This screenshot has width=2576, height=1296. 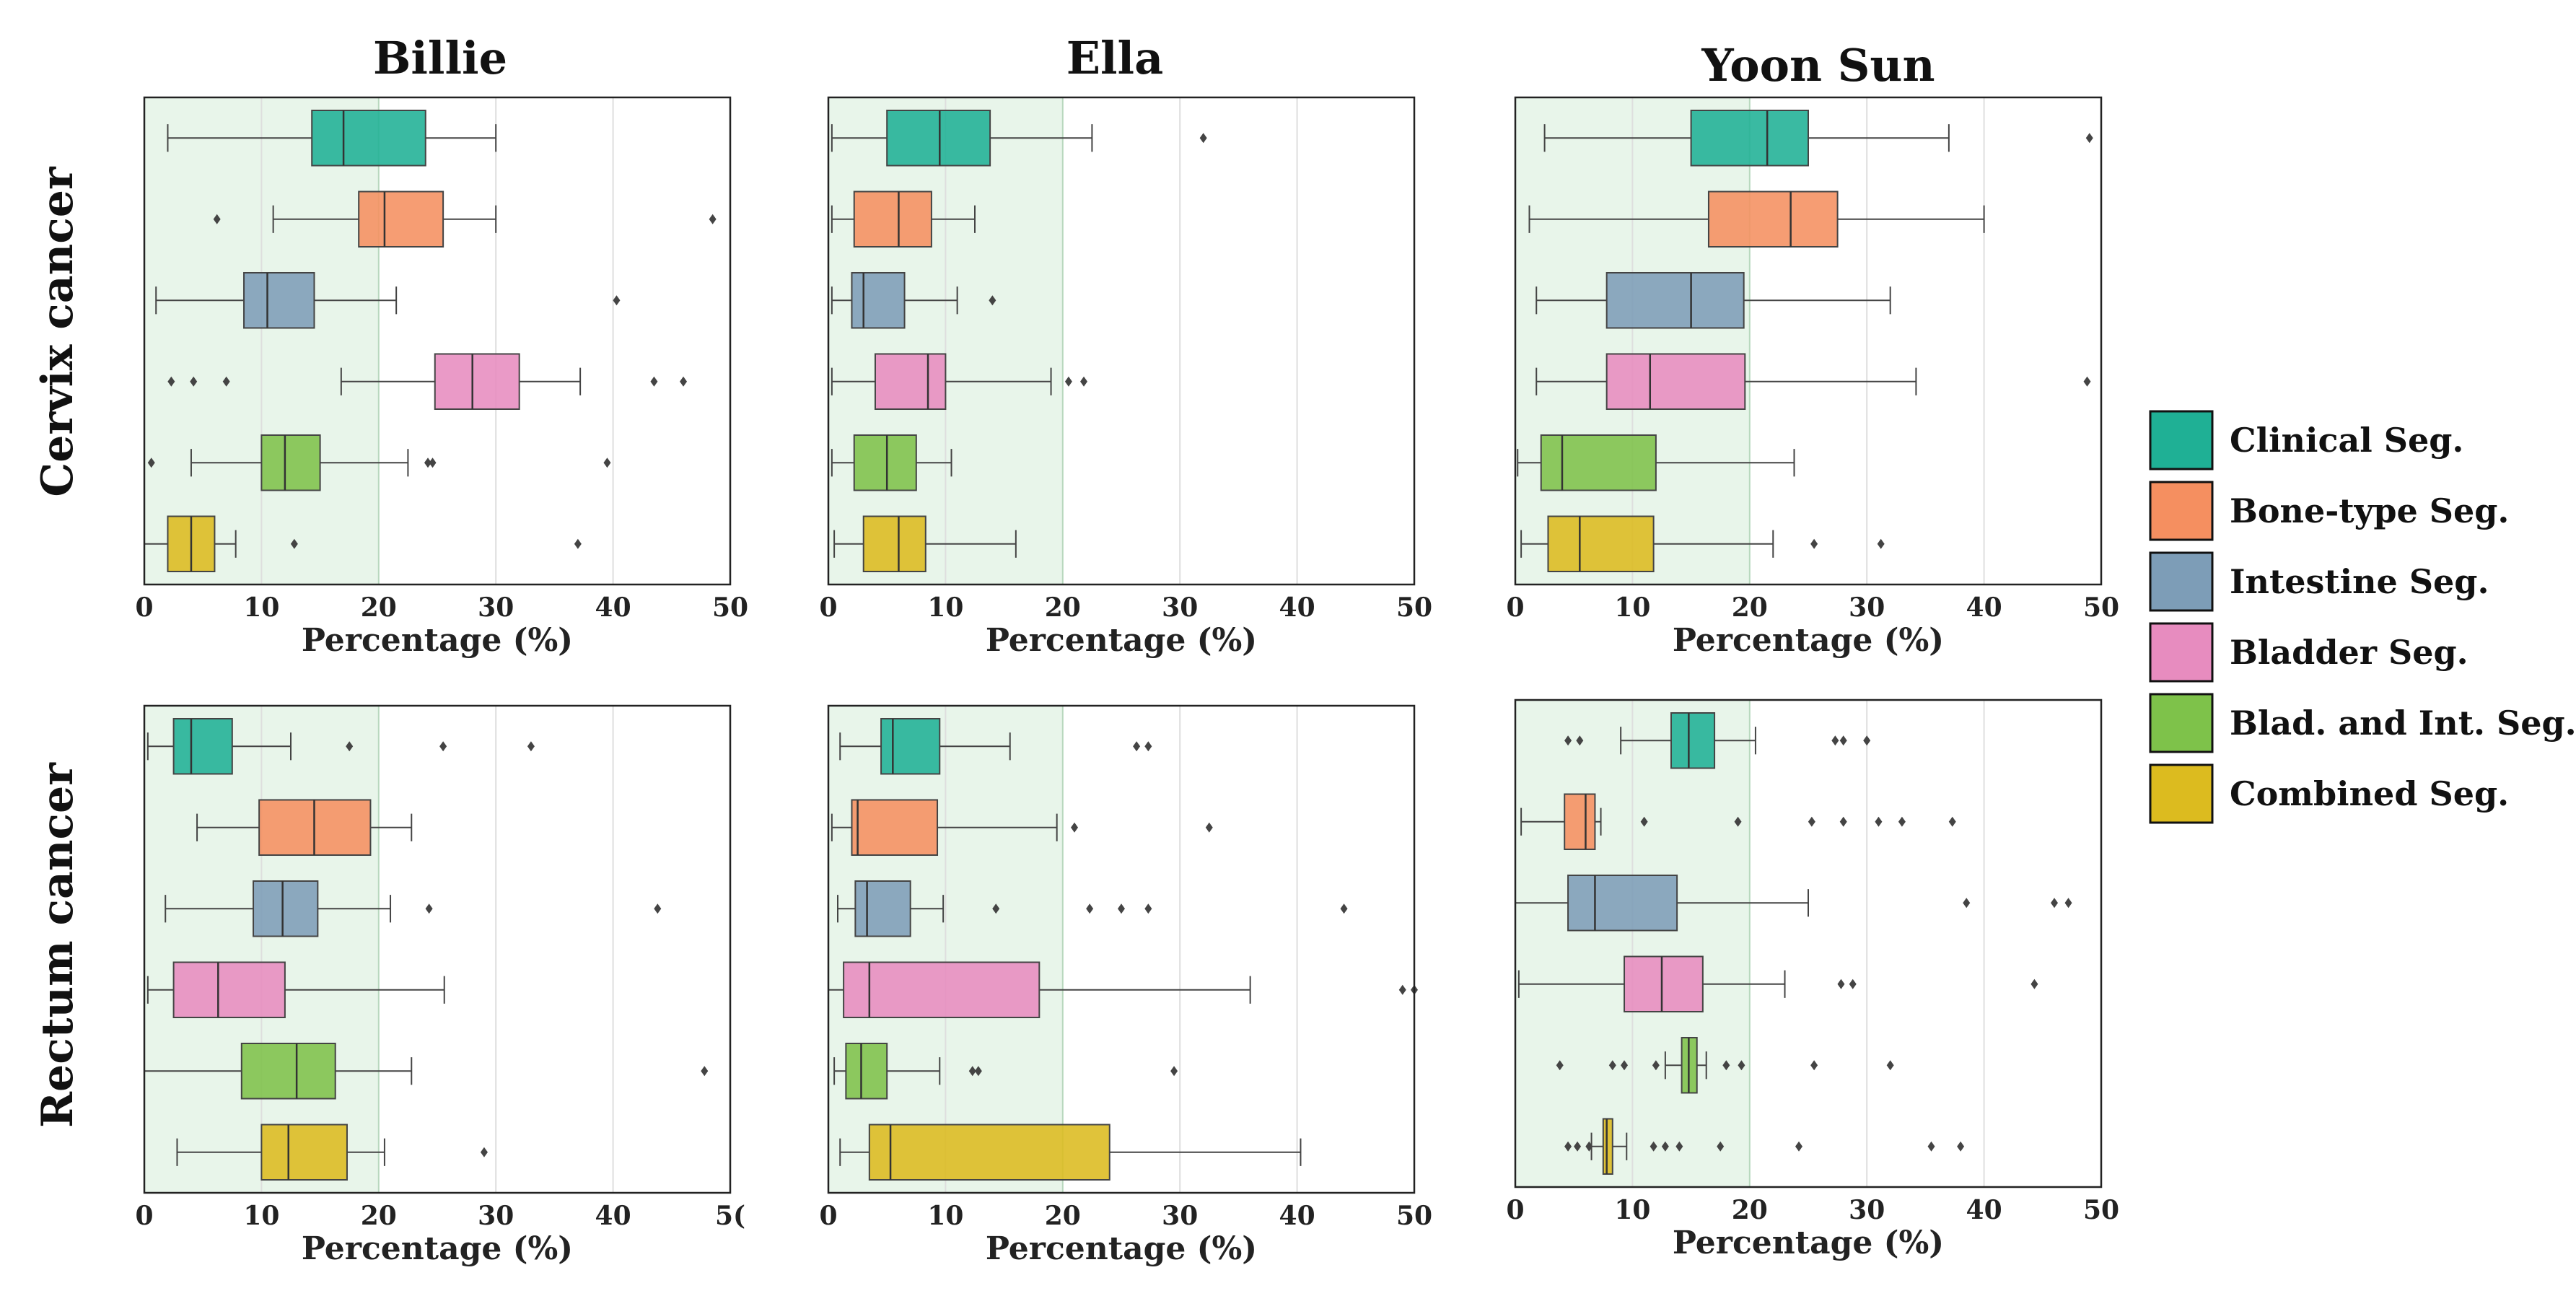 I want to click on panel-1: 0 10 20 30 40 50 Percentage (%), so click(x=441, y=377).